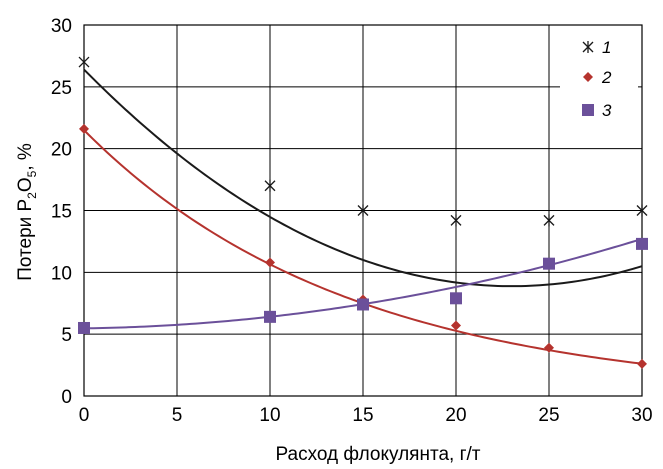 Image resolution: width=663 pixels, height=469 pixels. I want to click on x-tick-labels: 0 5 10 15 20 25 30, so click(366, 415).